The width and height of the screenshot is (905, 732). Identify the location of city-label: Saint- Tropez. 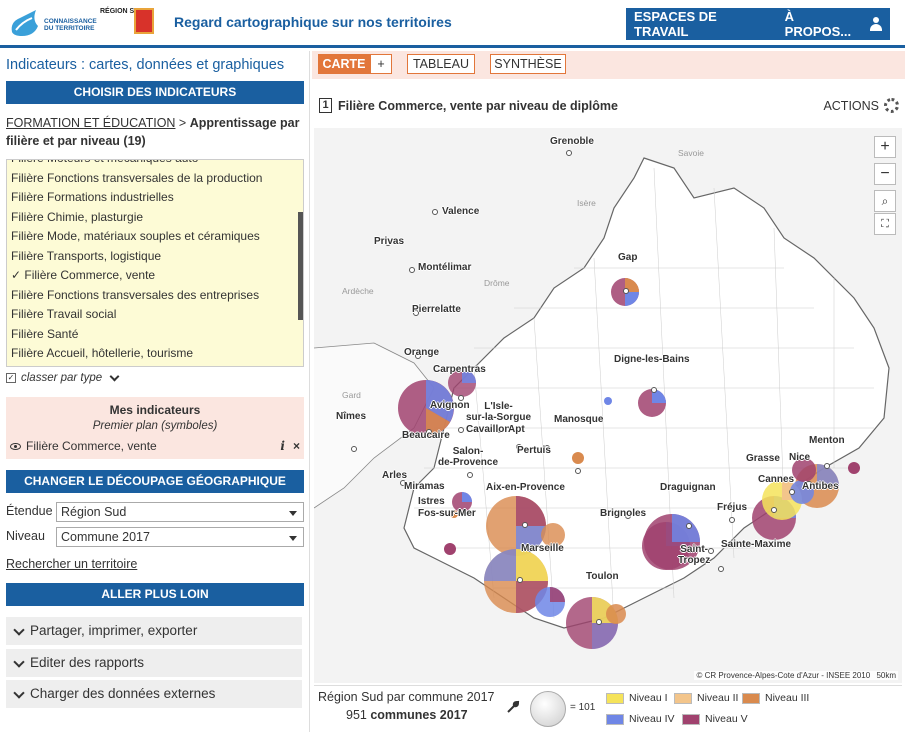
(694, 555).